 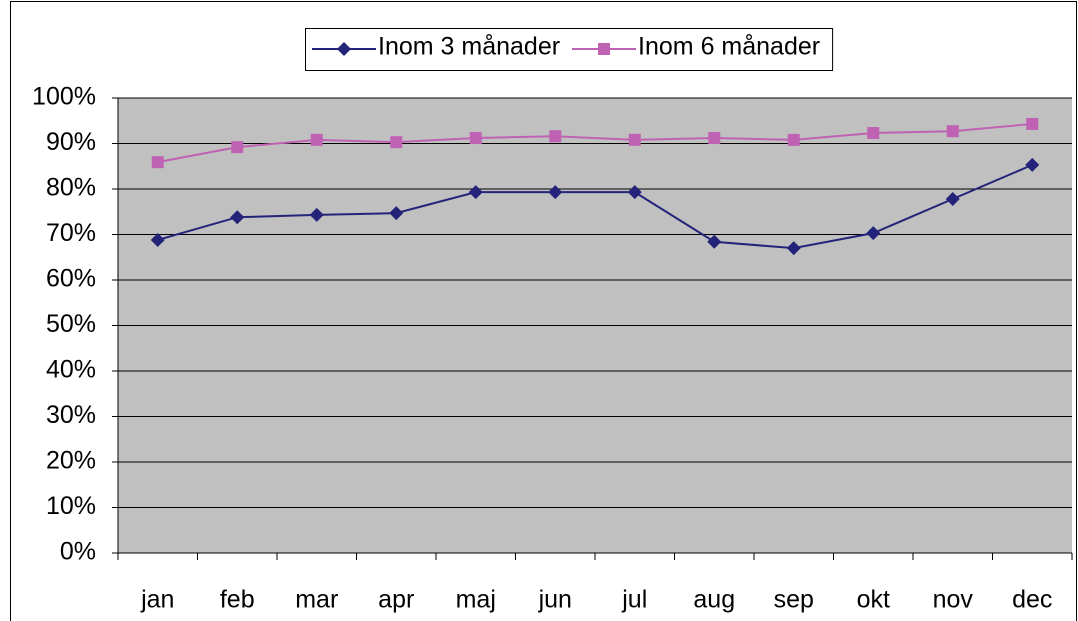 What do you see at coordinates (714, 600) in the screenshot?
I see `x-tick-label: aug` at bounding box center [714, 600].